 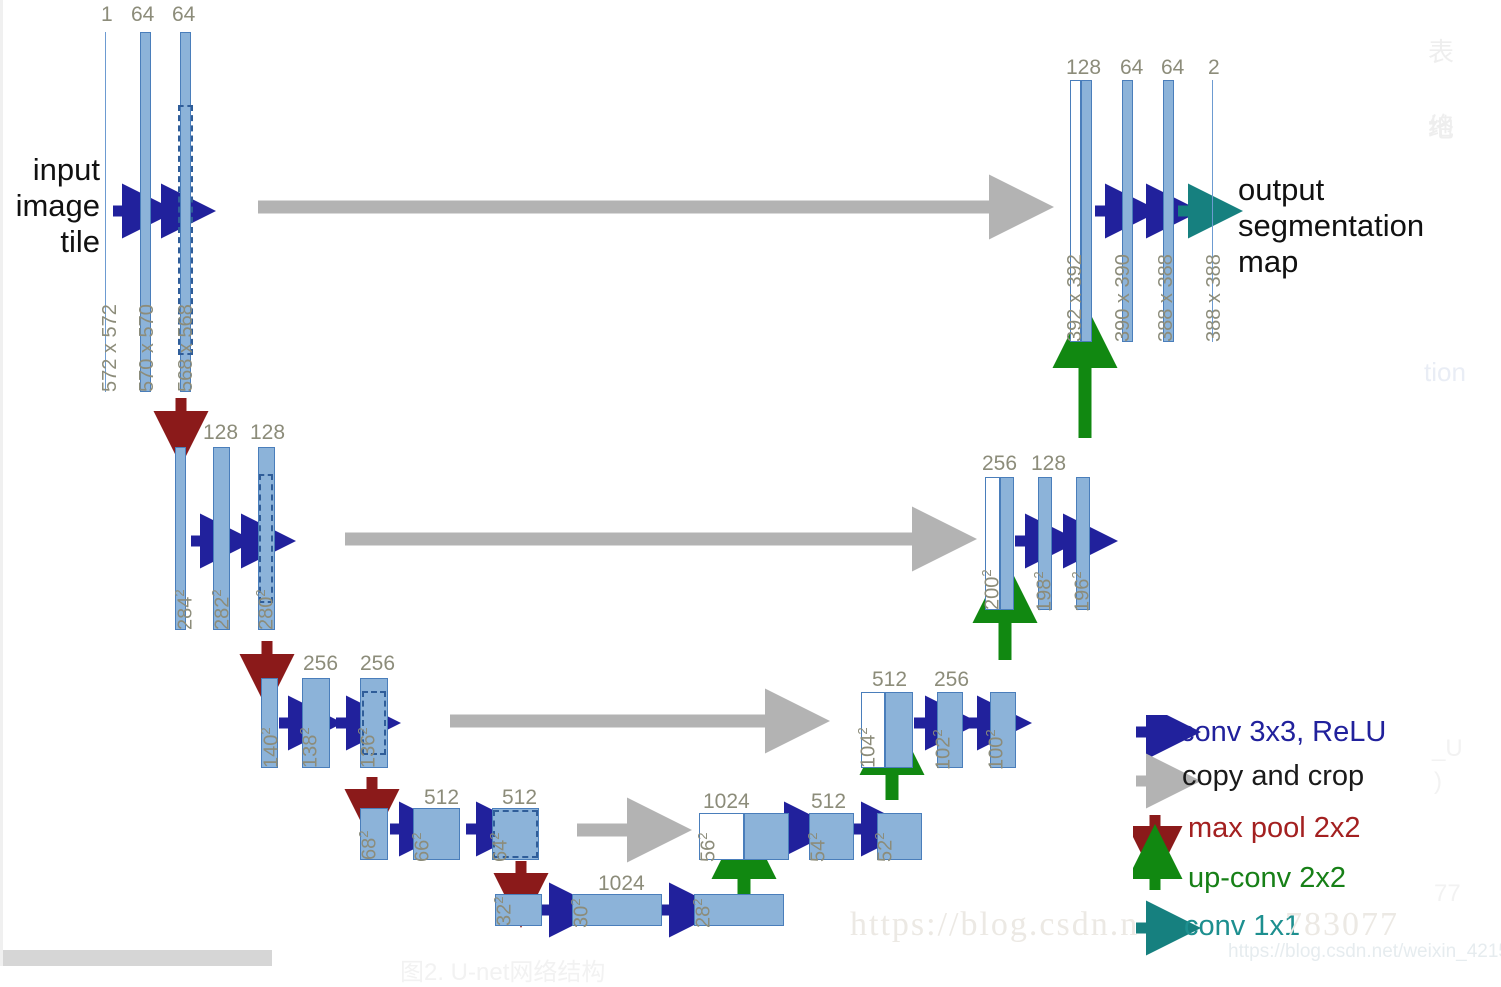 What do you see at coordinates (1075, 298) in the screenshot?
I see `dim-label: 392 x 392` at bounding box center [1075, 298].